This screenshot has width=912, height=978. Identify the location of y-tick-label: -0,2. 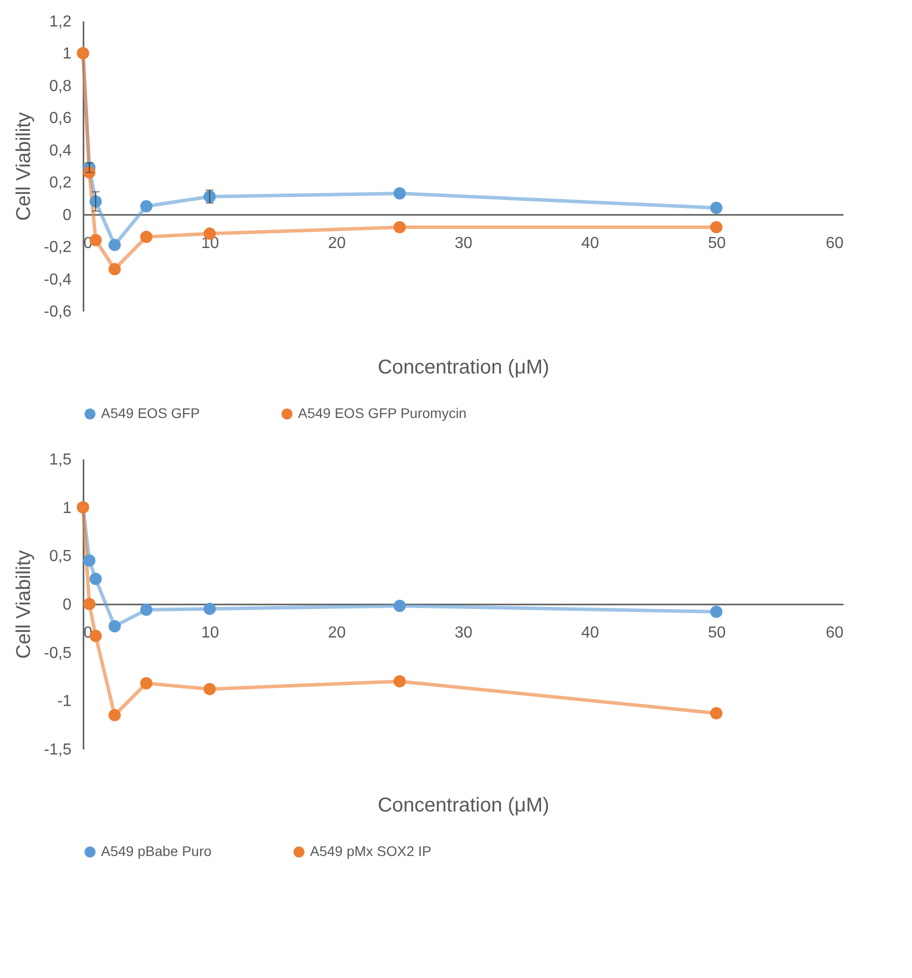
(58, 247).